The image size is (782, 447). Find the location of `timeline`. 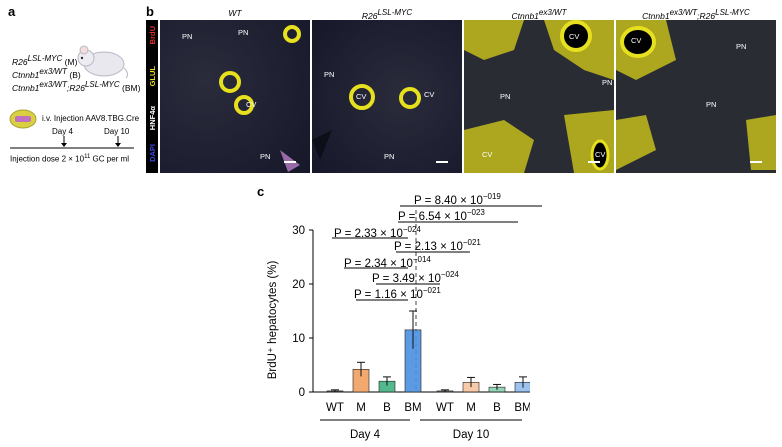

timeline is located at coordinates (72, 142).